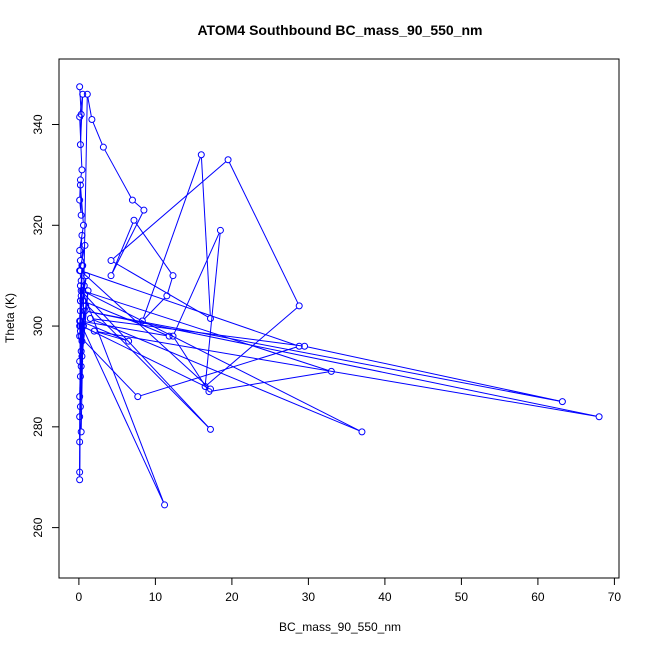 Image resolution: width=650 pixels, height=650 pixels. What do you see at coordinates (232, 597) in the screenshot?
I see `x-tick-label: 20` at bounding box center [232, 597].